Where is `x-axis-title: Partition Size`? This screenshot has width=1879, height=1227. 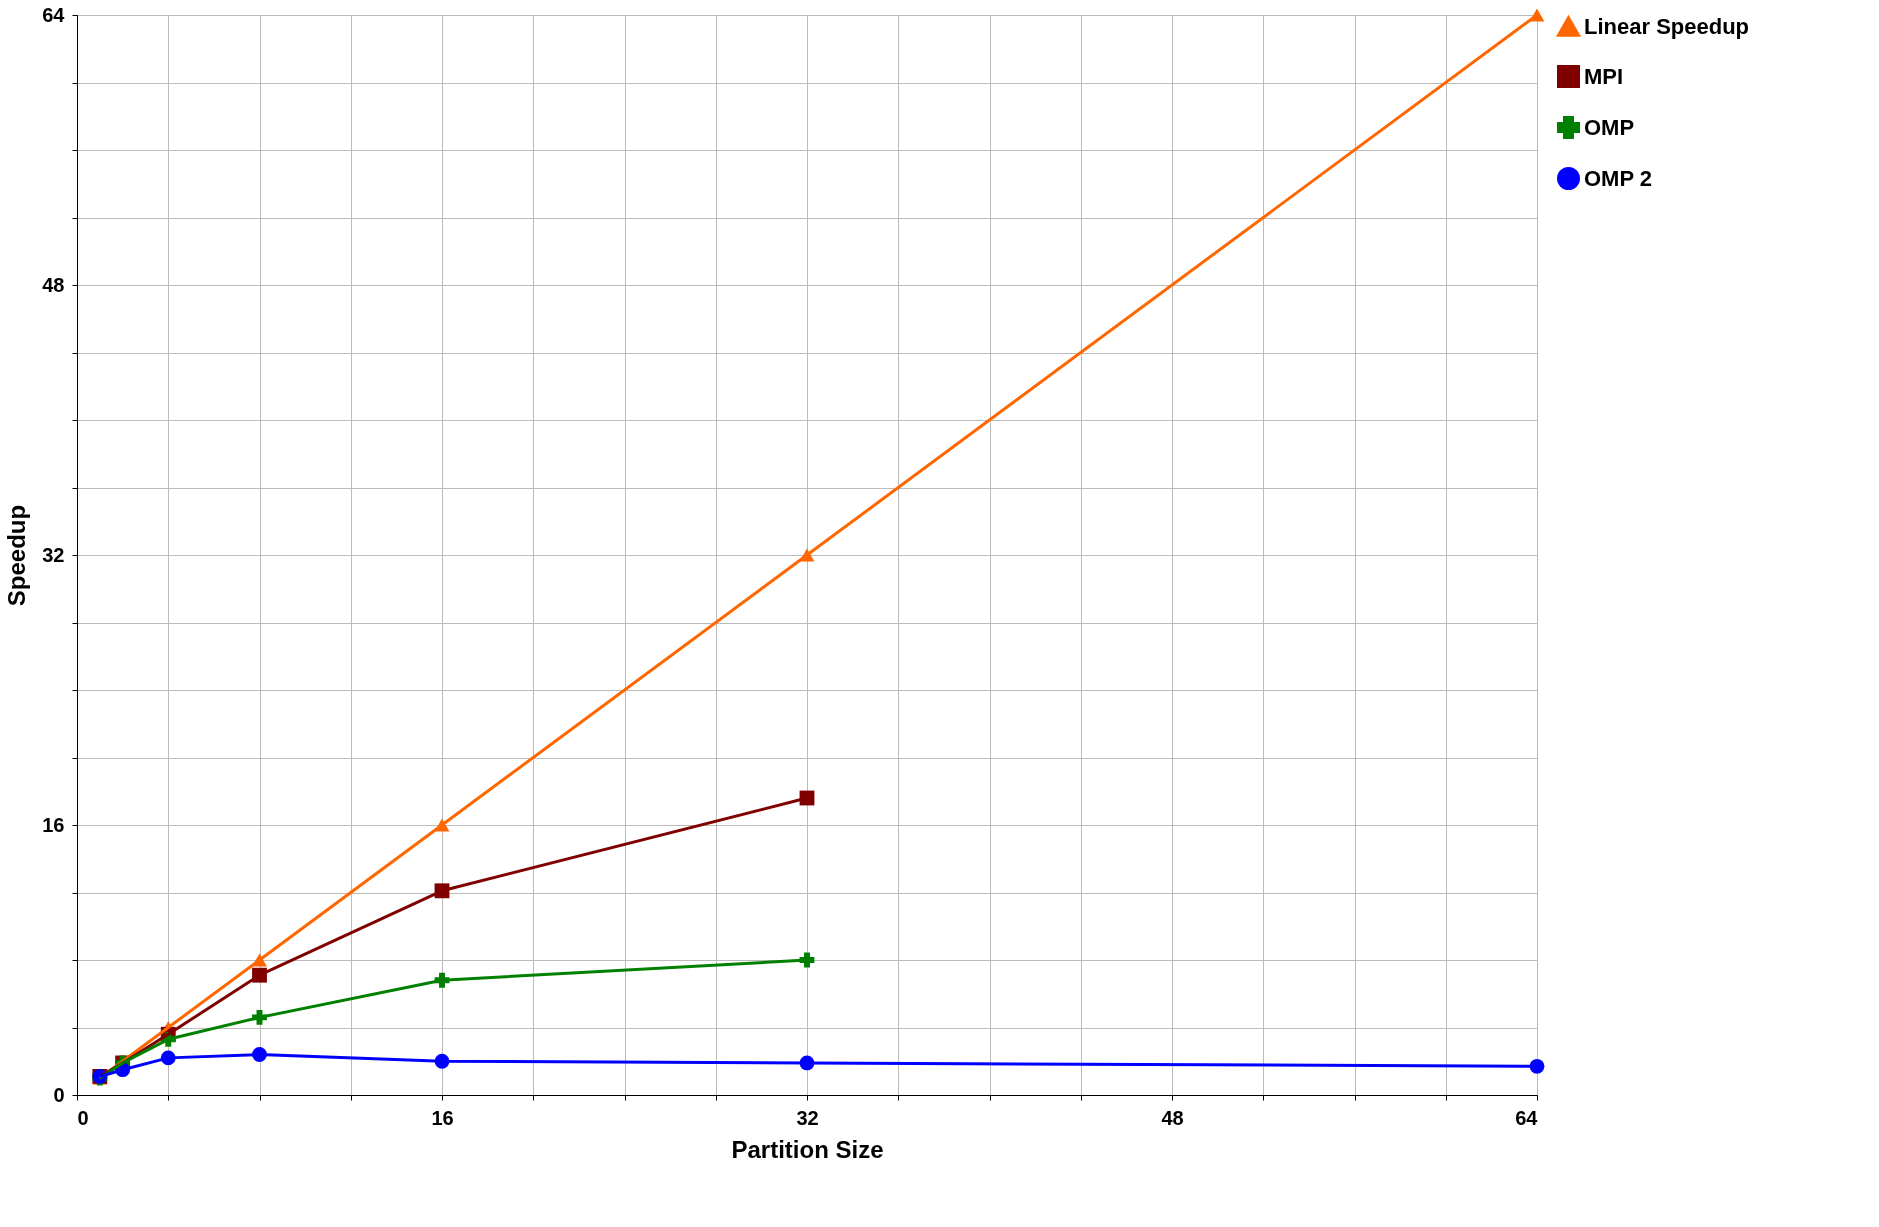 x-axis-title: Partition Size is located at coordinates (807, 1149).